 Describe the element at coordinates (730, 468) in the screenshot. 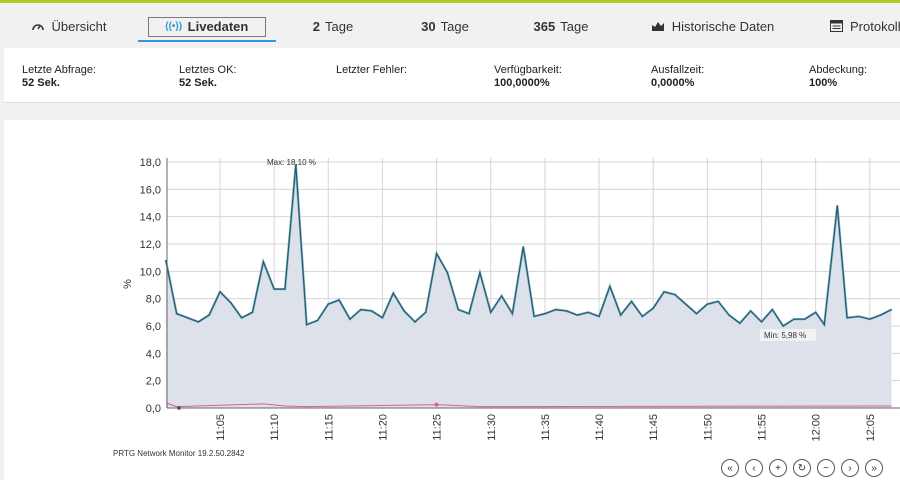

I see `first-page-button: «` at that location.